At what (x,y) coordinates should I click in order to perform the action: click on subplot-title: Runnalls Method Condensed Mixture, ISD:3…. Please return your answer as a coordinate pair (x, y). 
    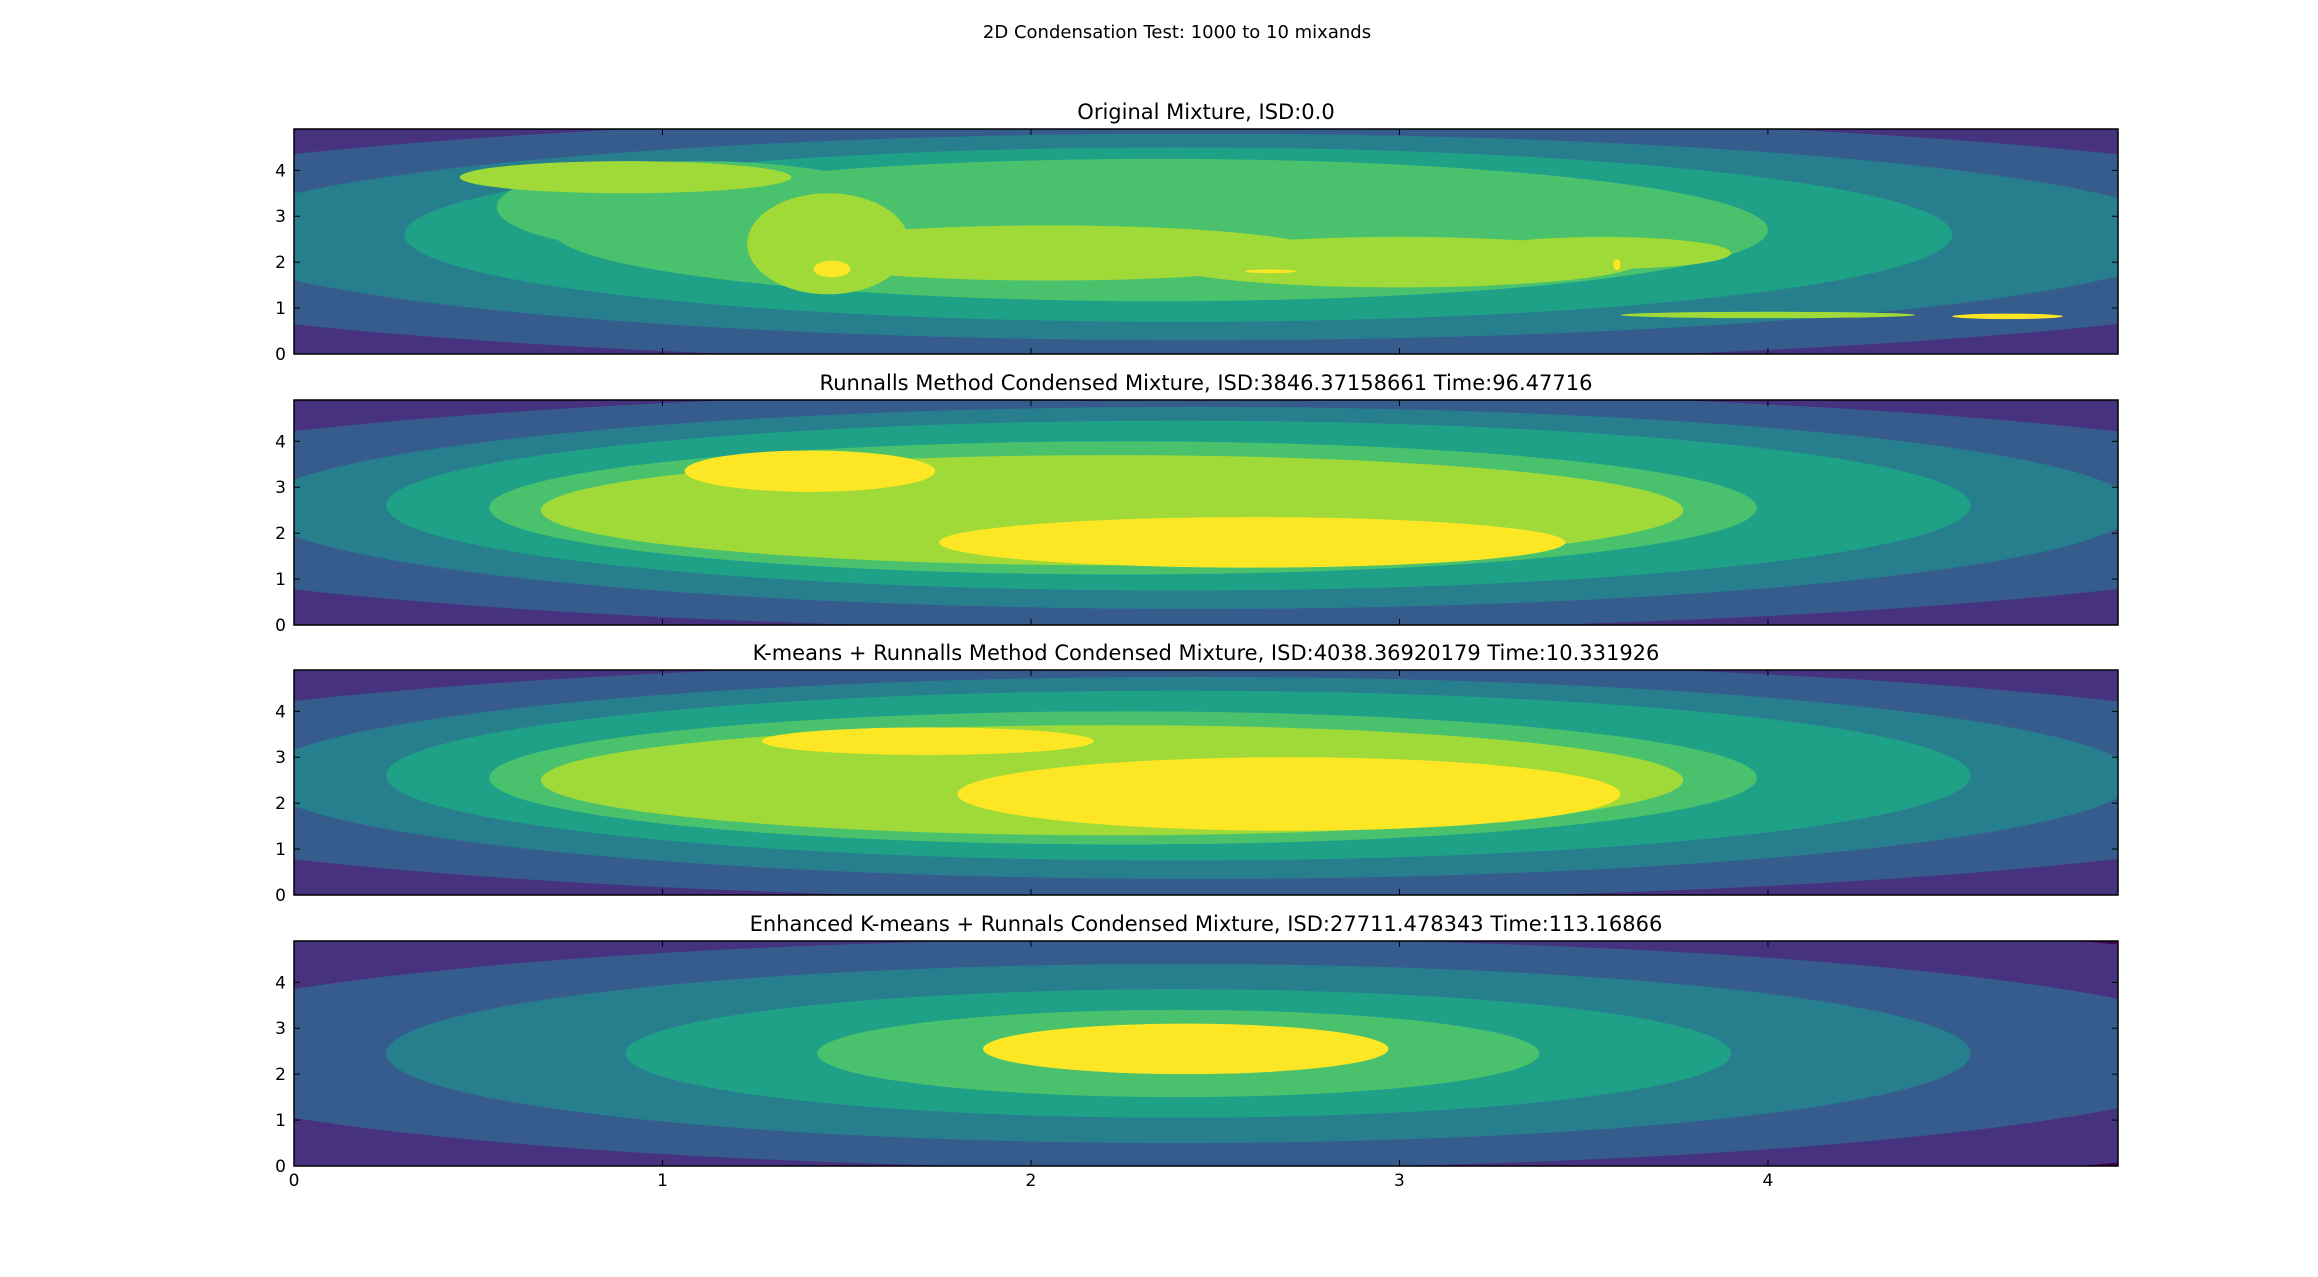
    Looking at the image, I should click on (1206, 383).